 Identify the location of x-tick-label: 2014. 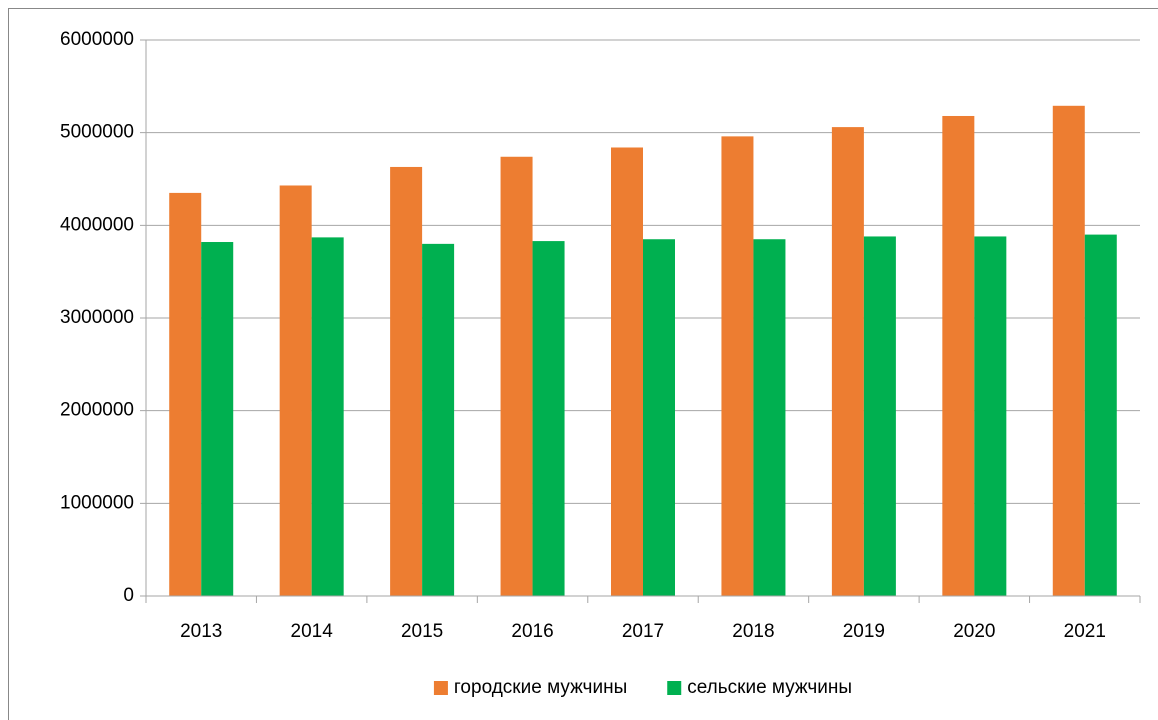
(312, 631).